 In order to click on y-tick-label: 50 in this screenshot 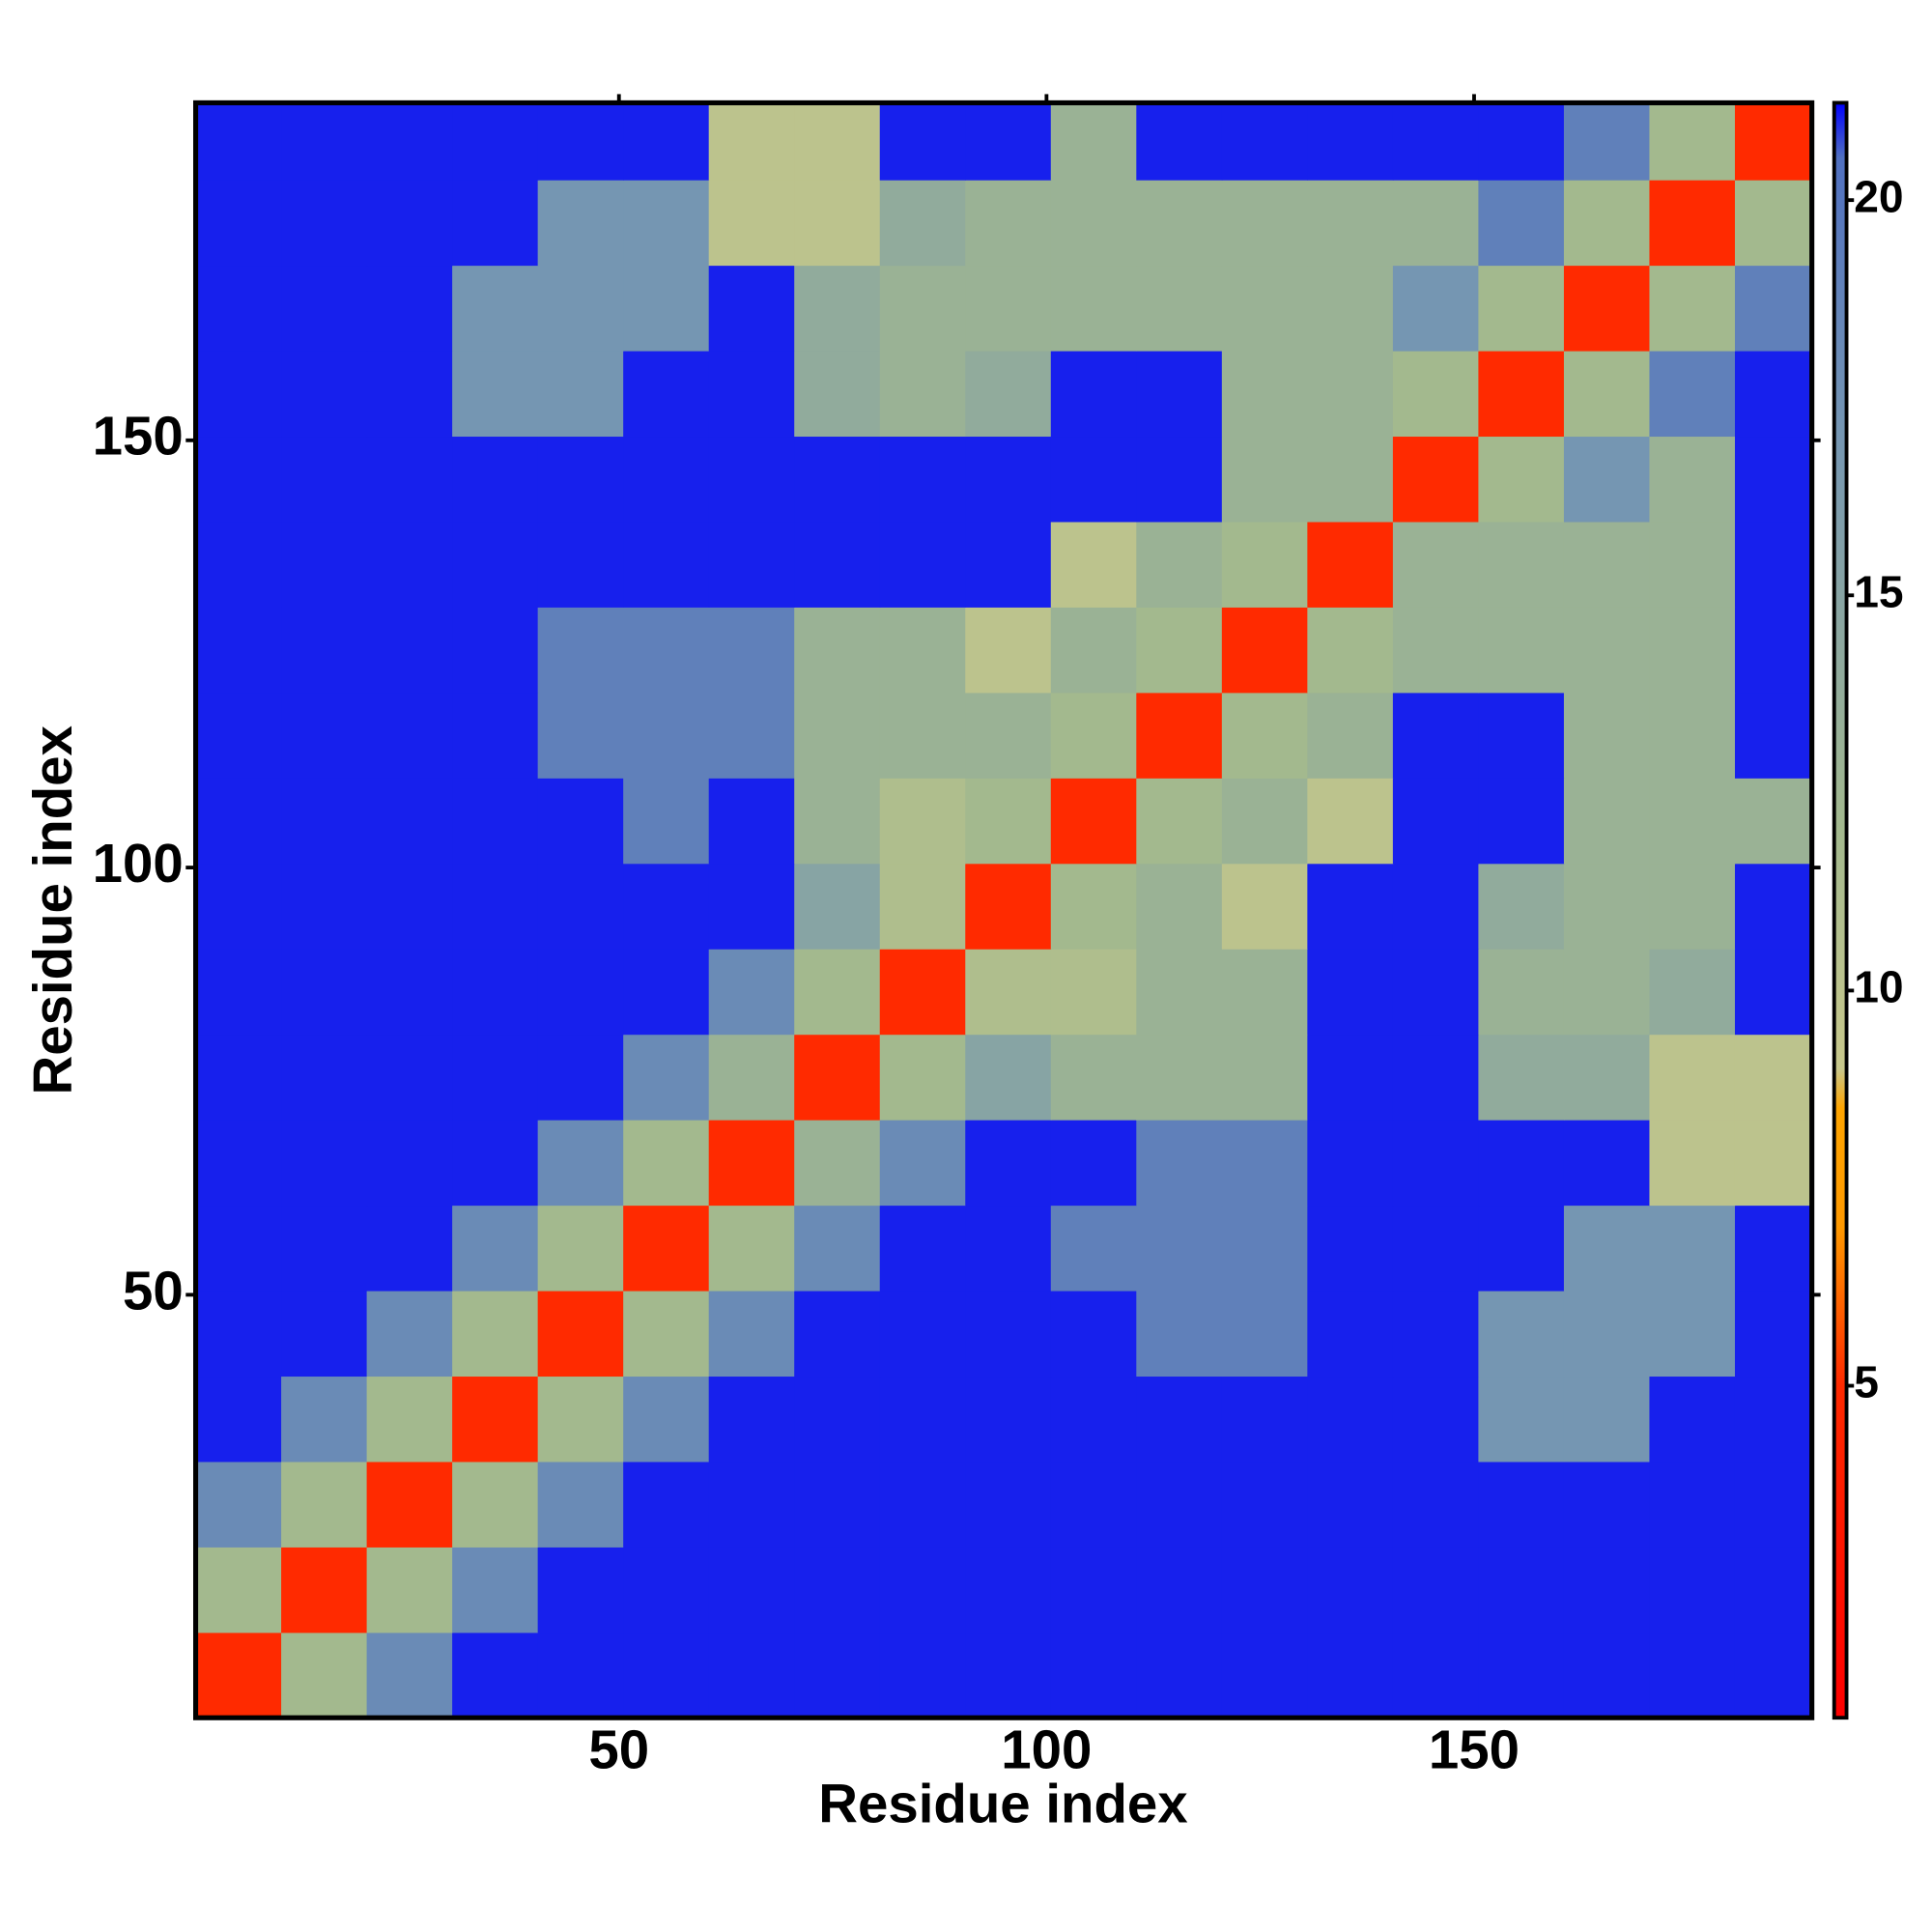, I will do `click(153, 1290)`.